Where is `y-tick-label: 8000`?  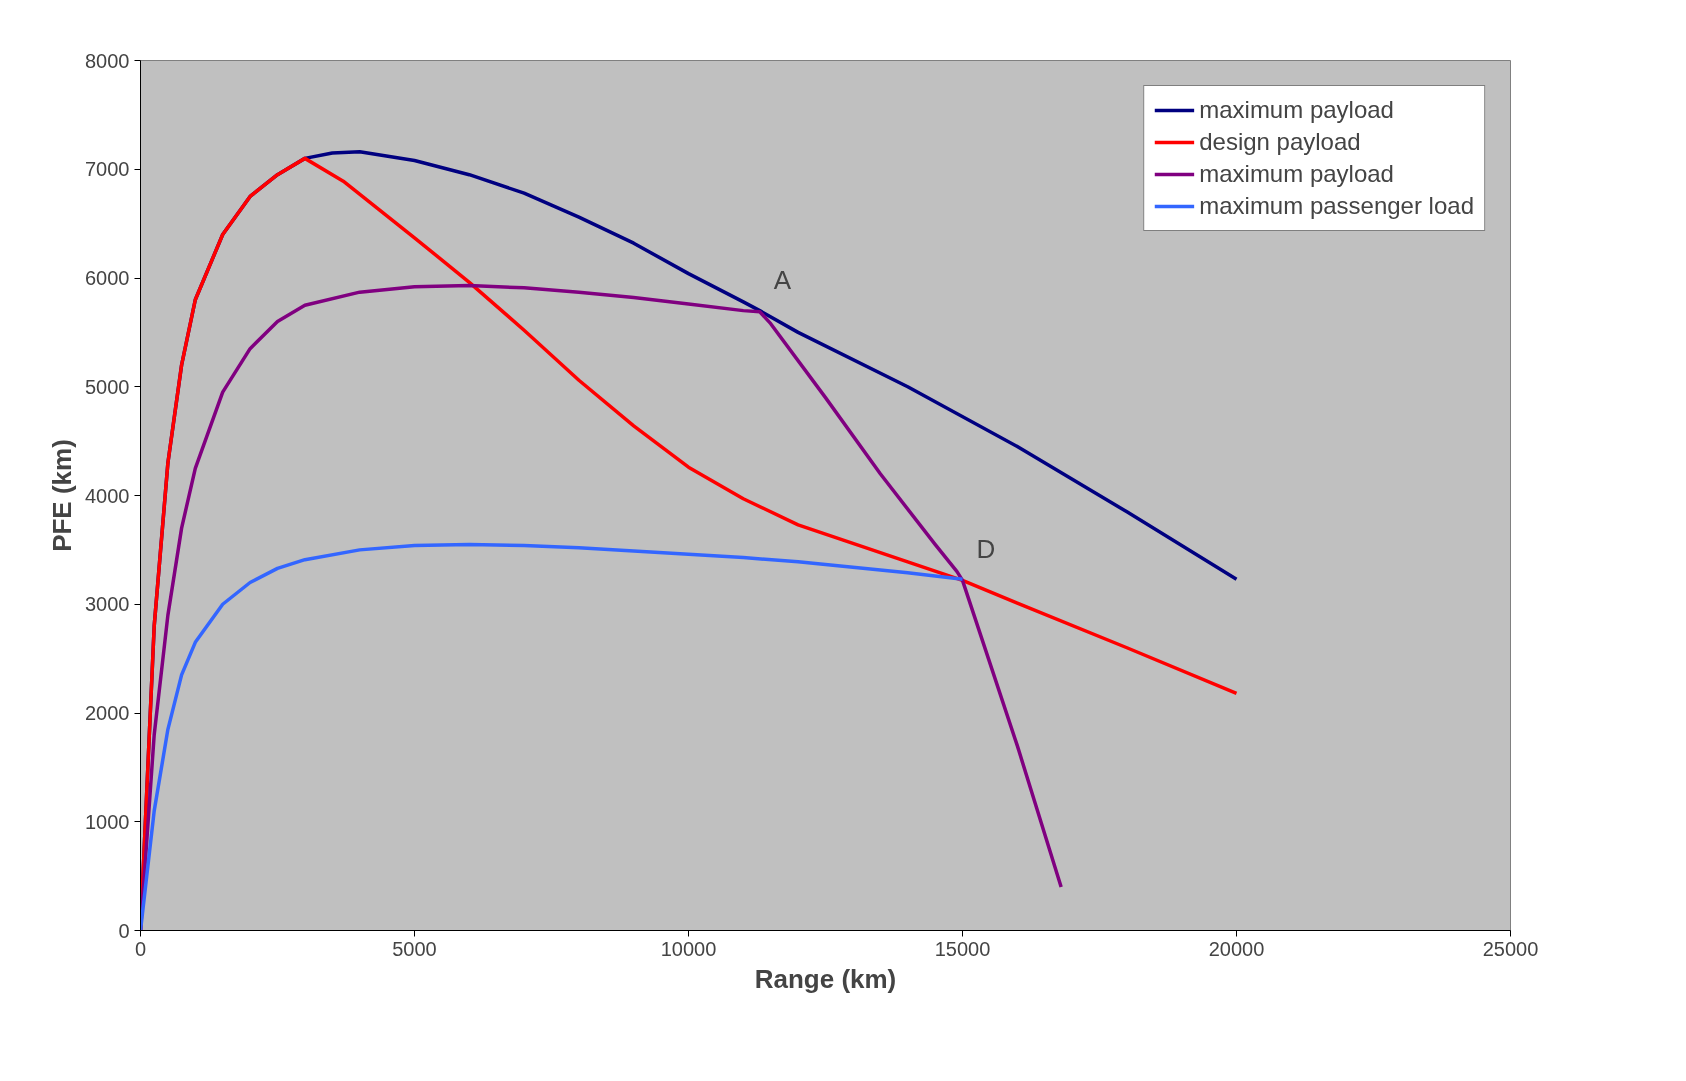 y-tick-label: 8000 is located at coordinates (107, 60).